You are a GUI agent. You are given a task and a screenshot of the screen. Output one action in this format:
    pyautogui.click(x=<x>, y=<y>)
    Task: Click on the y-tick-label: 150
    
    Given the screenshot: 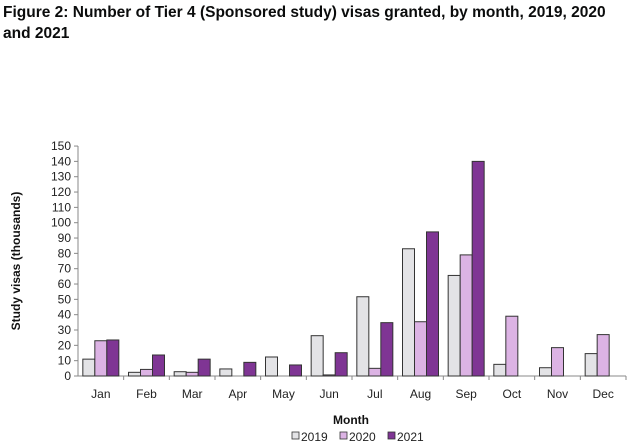 What is the action you would take?
    pyautogui.click(x=61, y=146)
    